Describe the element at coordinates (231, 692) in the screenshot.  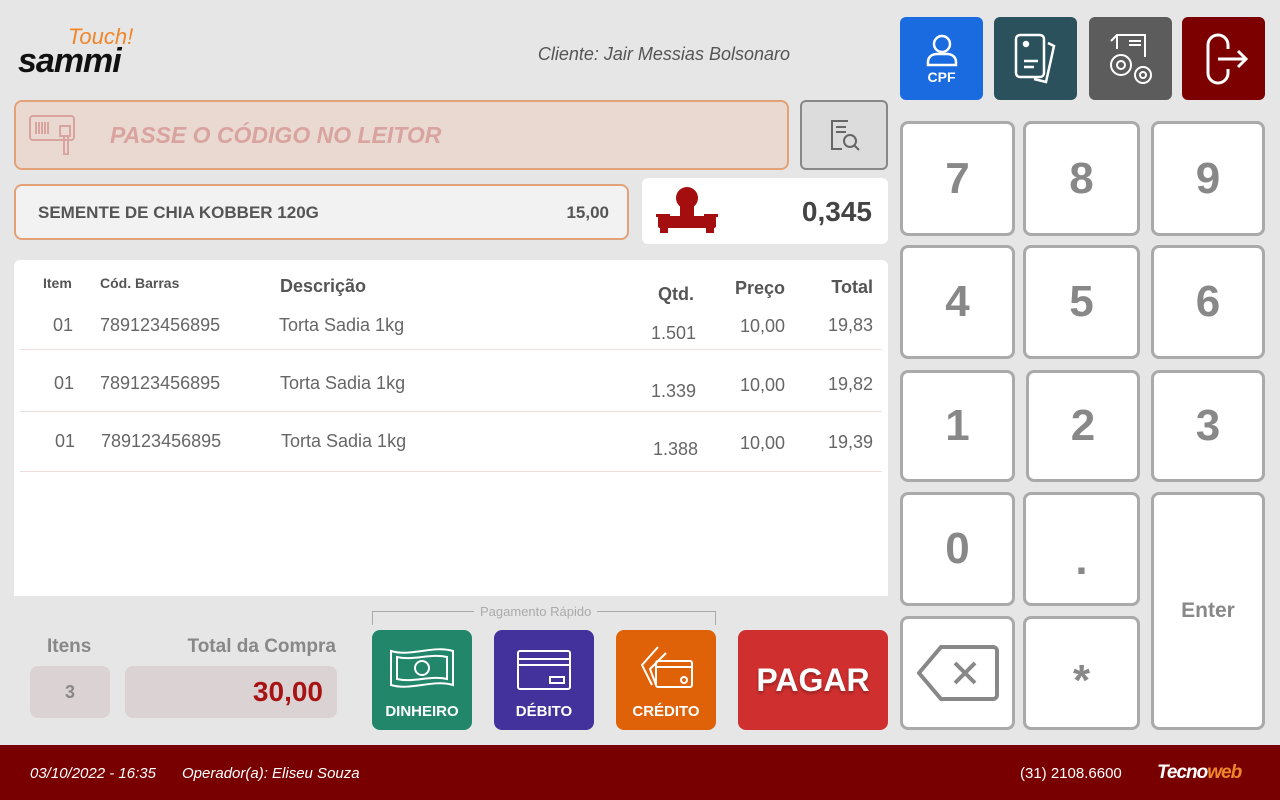
I see `total-value: 30,00` at that location.